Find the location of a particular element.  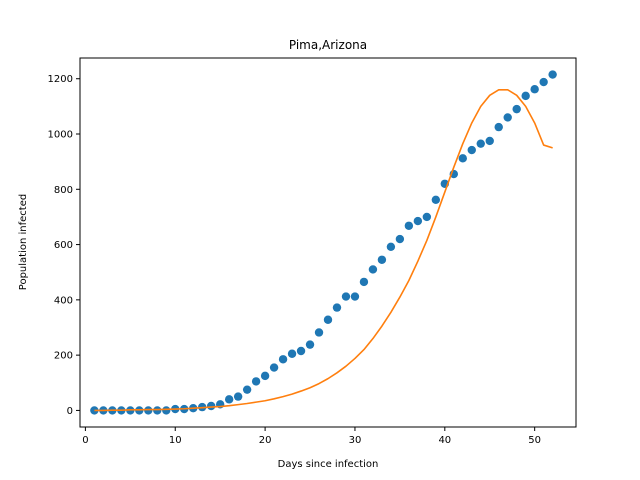

y-tick-label: 1200 is located at coordinates (60, 79).